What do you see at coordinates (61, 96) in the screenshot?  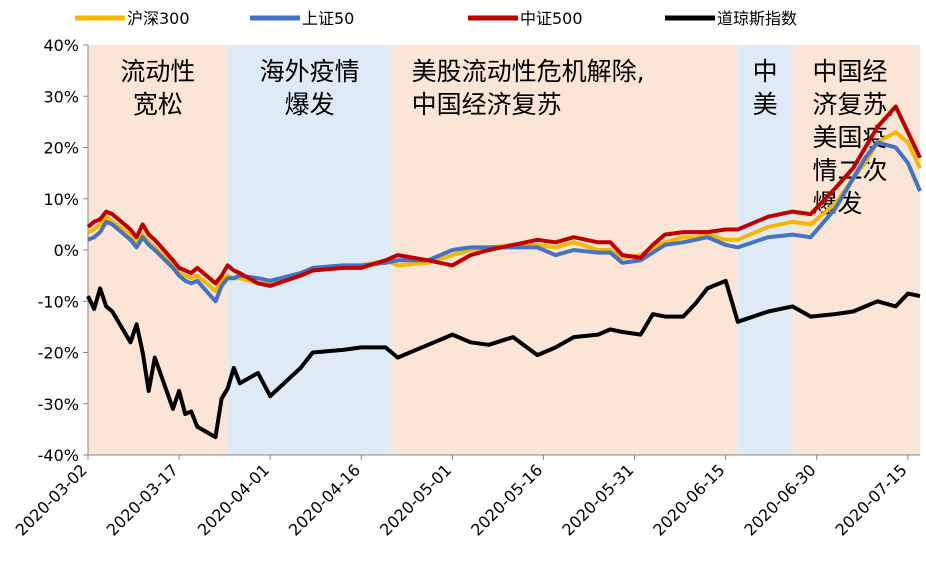 I see `y-tick-label: 30%` at bounding box center [61, 96].